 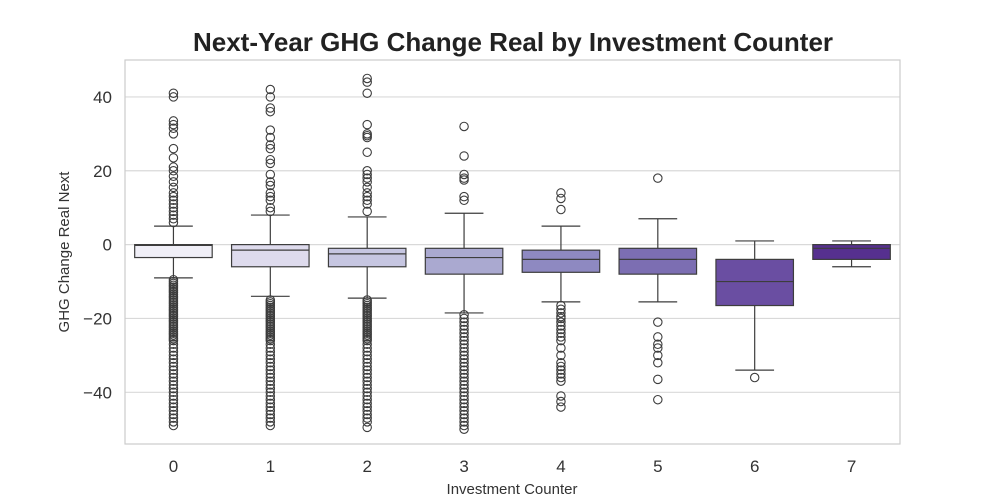 What do you see at coordinates (657, 466) in the screenshot?
I see `x-tick-label: 5` at bounding box center [657, 466].